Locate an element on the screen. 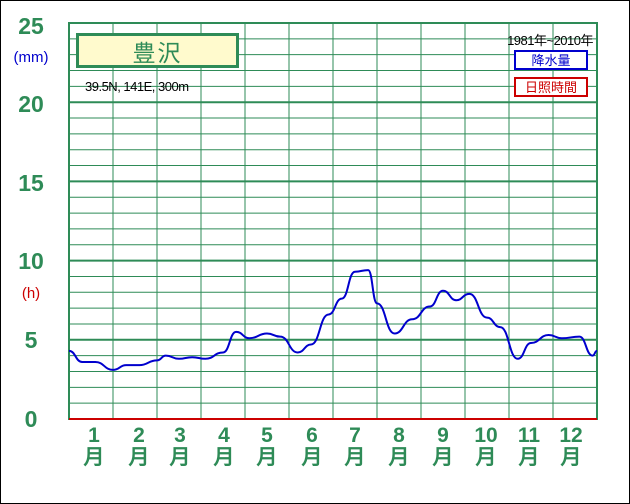 This screenshot has height=504, width=630. y-unit-precip: (mm) is located at coordinates (31, 57).